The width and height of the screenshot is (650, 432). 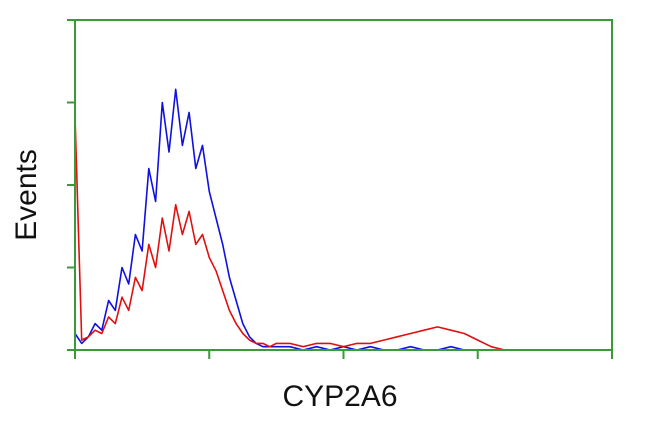 I want to click on x-axis-label: CYP2A6, so click(x=339, y=396).